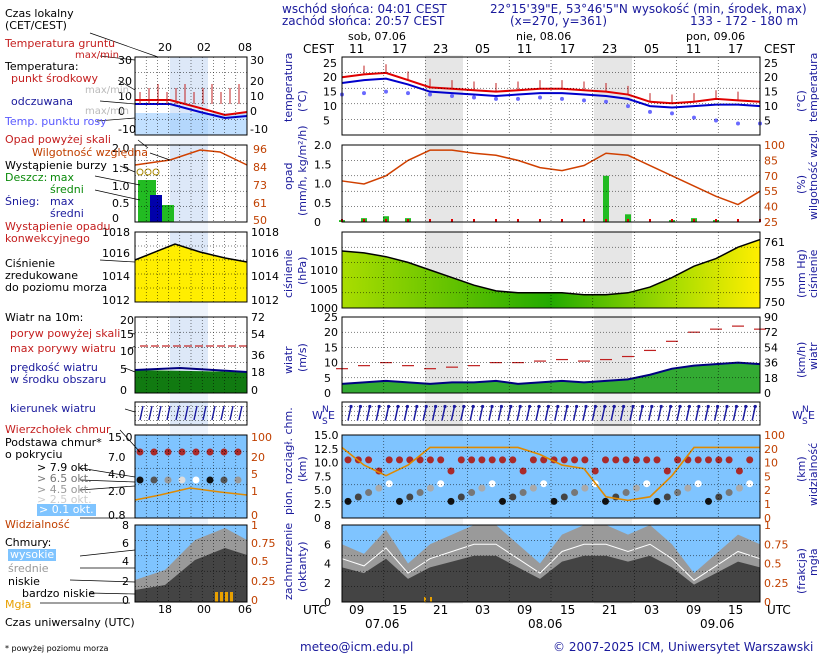 This screenshot has height=660, width=820. Describe the element at coordinates (32, 554) in the screenshot. I see `legend-cl-high: wysokie` at that location.